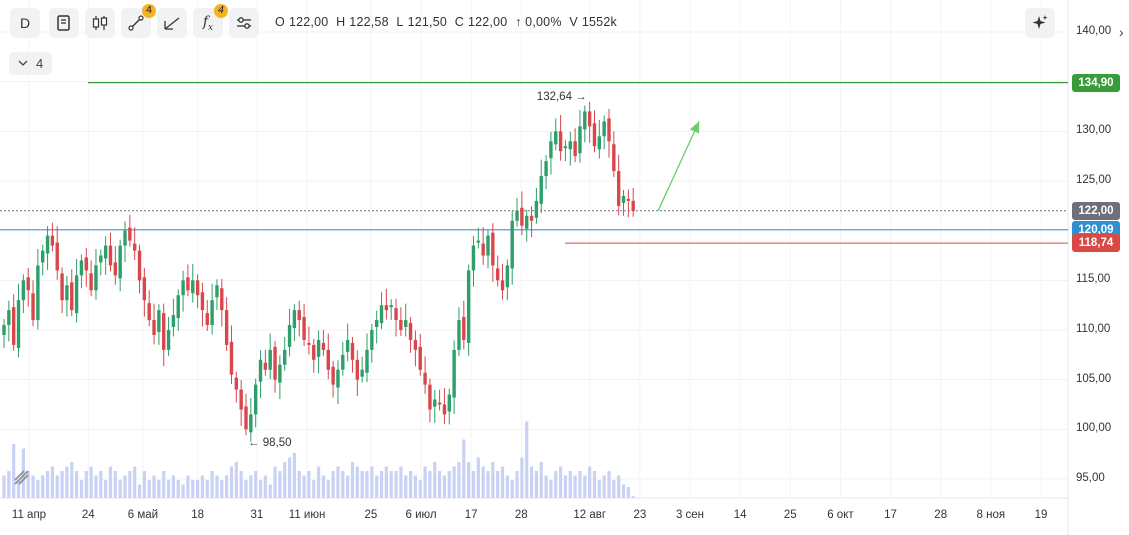 The image size is (1129, 535). I want to click on interval-button: D, so click(25, 23).